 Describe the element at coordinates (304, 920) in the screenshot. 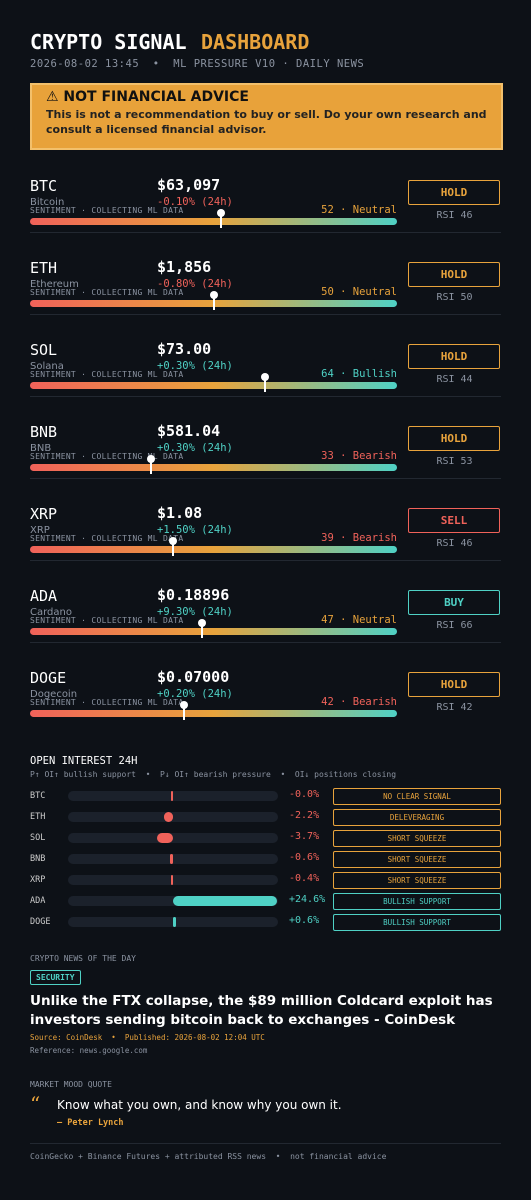

I see `oi-value: +0.6%` at that location.